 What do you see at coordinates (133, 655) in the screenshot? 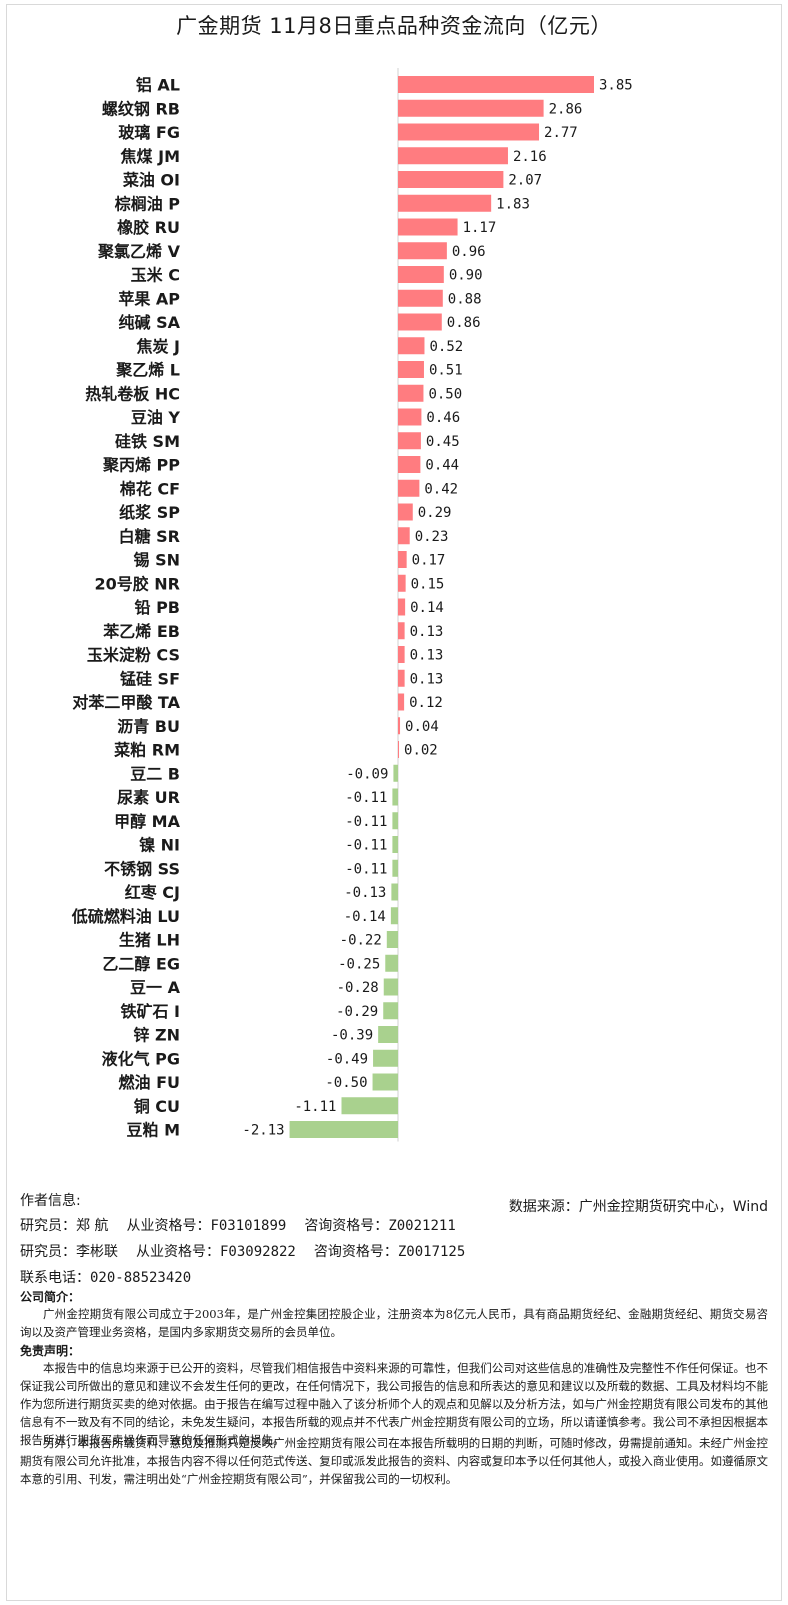
I see `category-label: 玉米淀粉 CS` at bounding box center [133, 655].